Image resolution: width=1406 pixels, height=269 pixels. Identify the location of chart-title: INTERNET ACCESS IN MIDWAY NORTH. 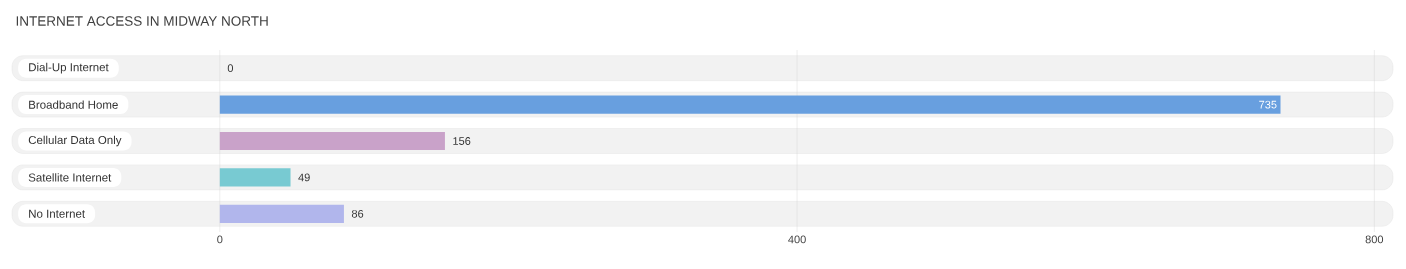
(142, 21).